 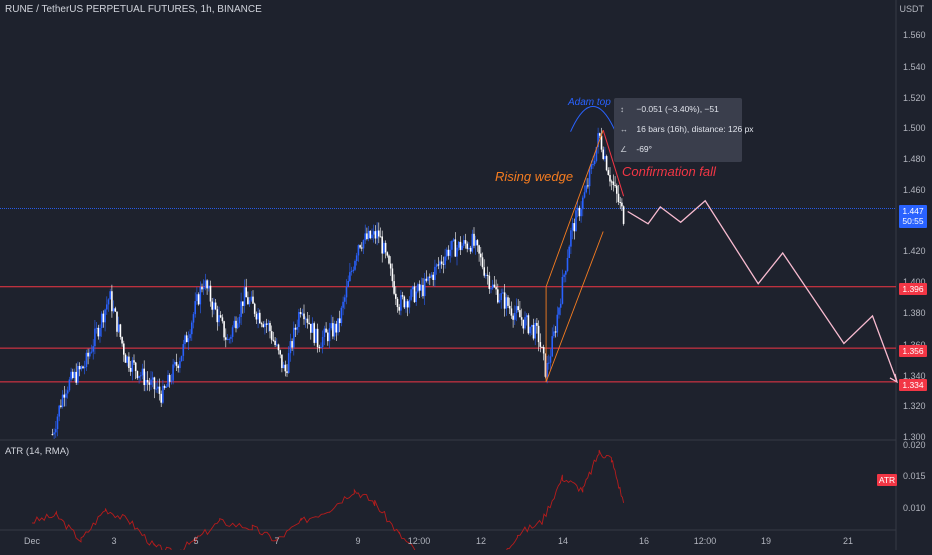 What do you see at coordinates (196, 541) in the screenshot?
I see `time-tick: 5` at bounding box center [196, 541].